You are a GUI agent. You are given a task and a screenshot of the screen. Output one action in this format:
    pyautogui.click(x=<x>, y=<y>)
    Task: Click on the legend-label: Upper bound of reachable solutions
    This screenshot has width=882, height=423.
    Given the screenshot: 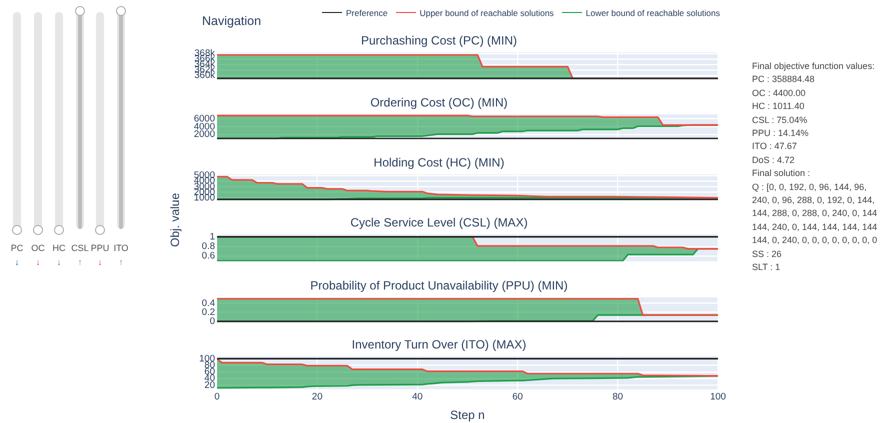 What is the action you would take?
    pyautogui.click(x=487, y=13)
    